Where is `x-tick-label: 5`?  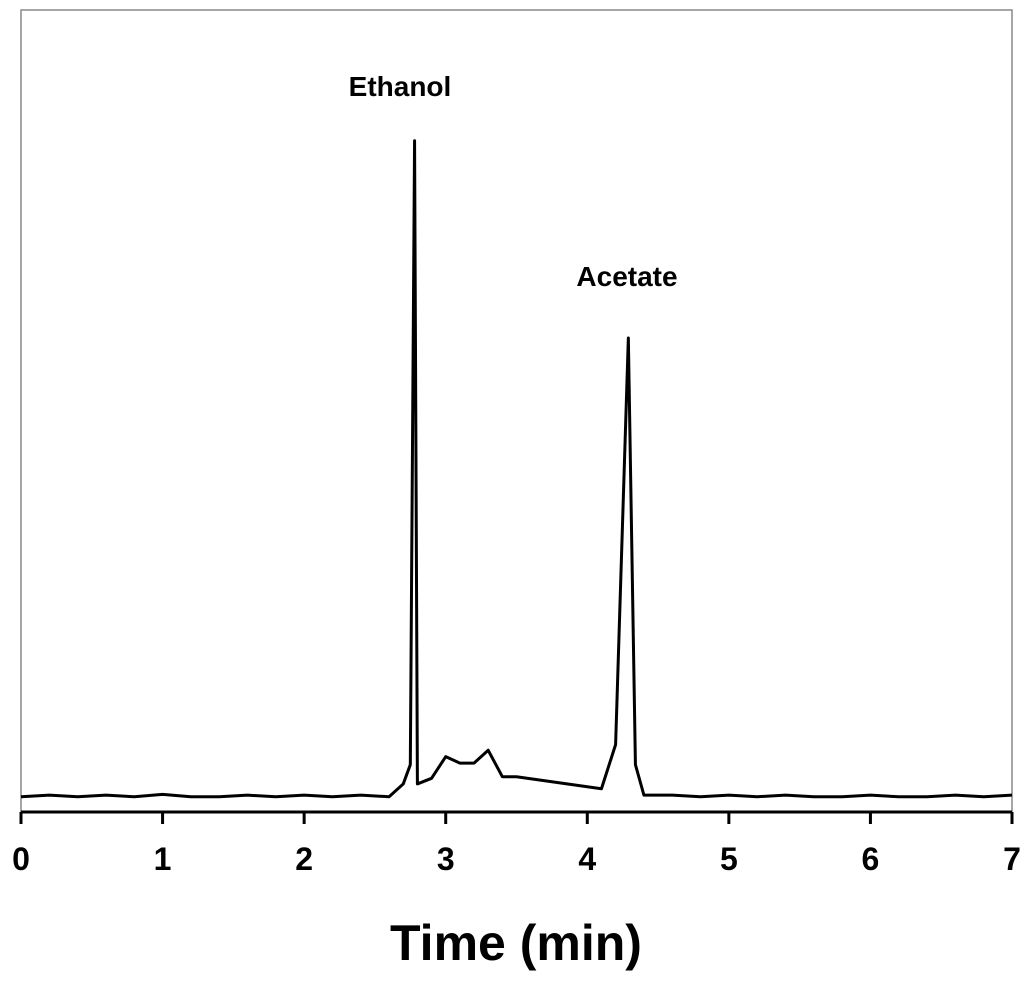 x-tick-label: 5 is located at coordinates (729, 859).